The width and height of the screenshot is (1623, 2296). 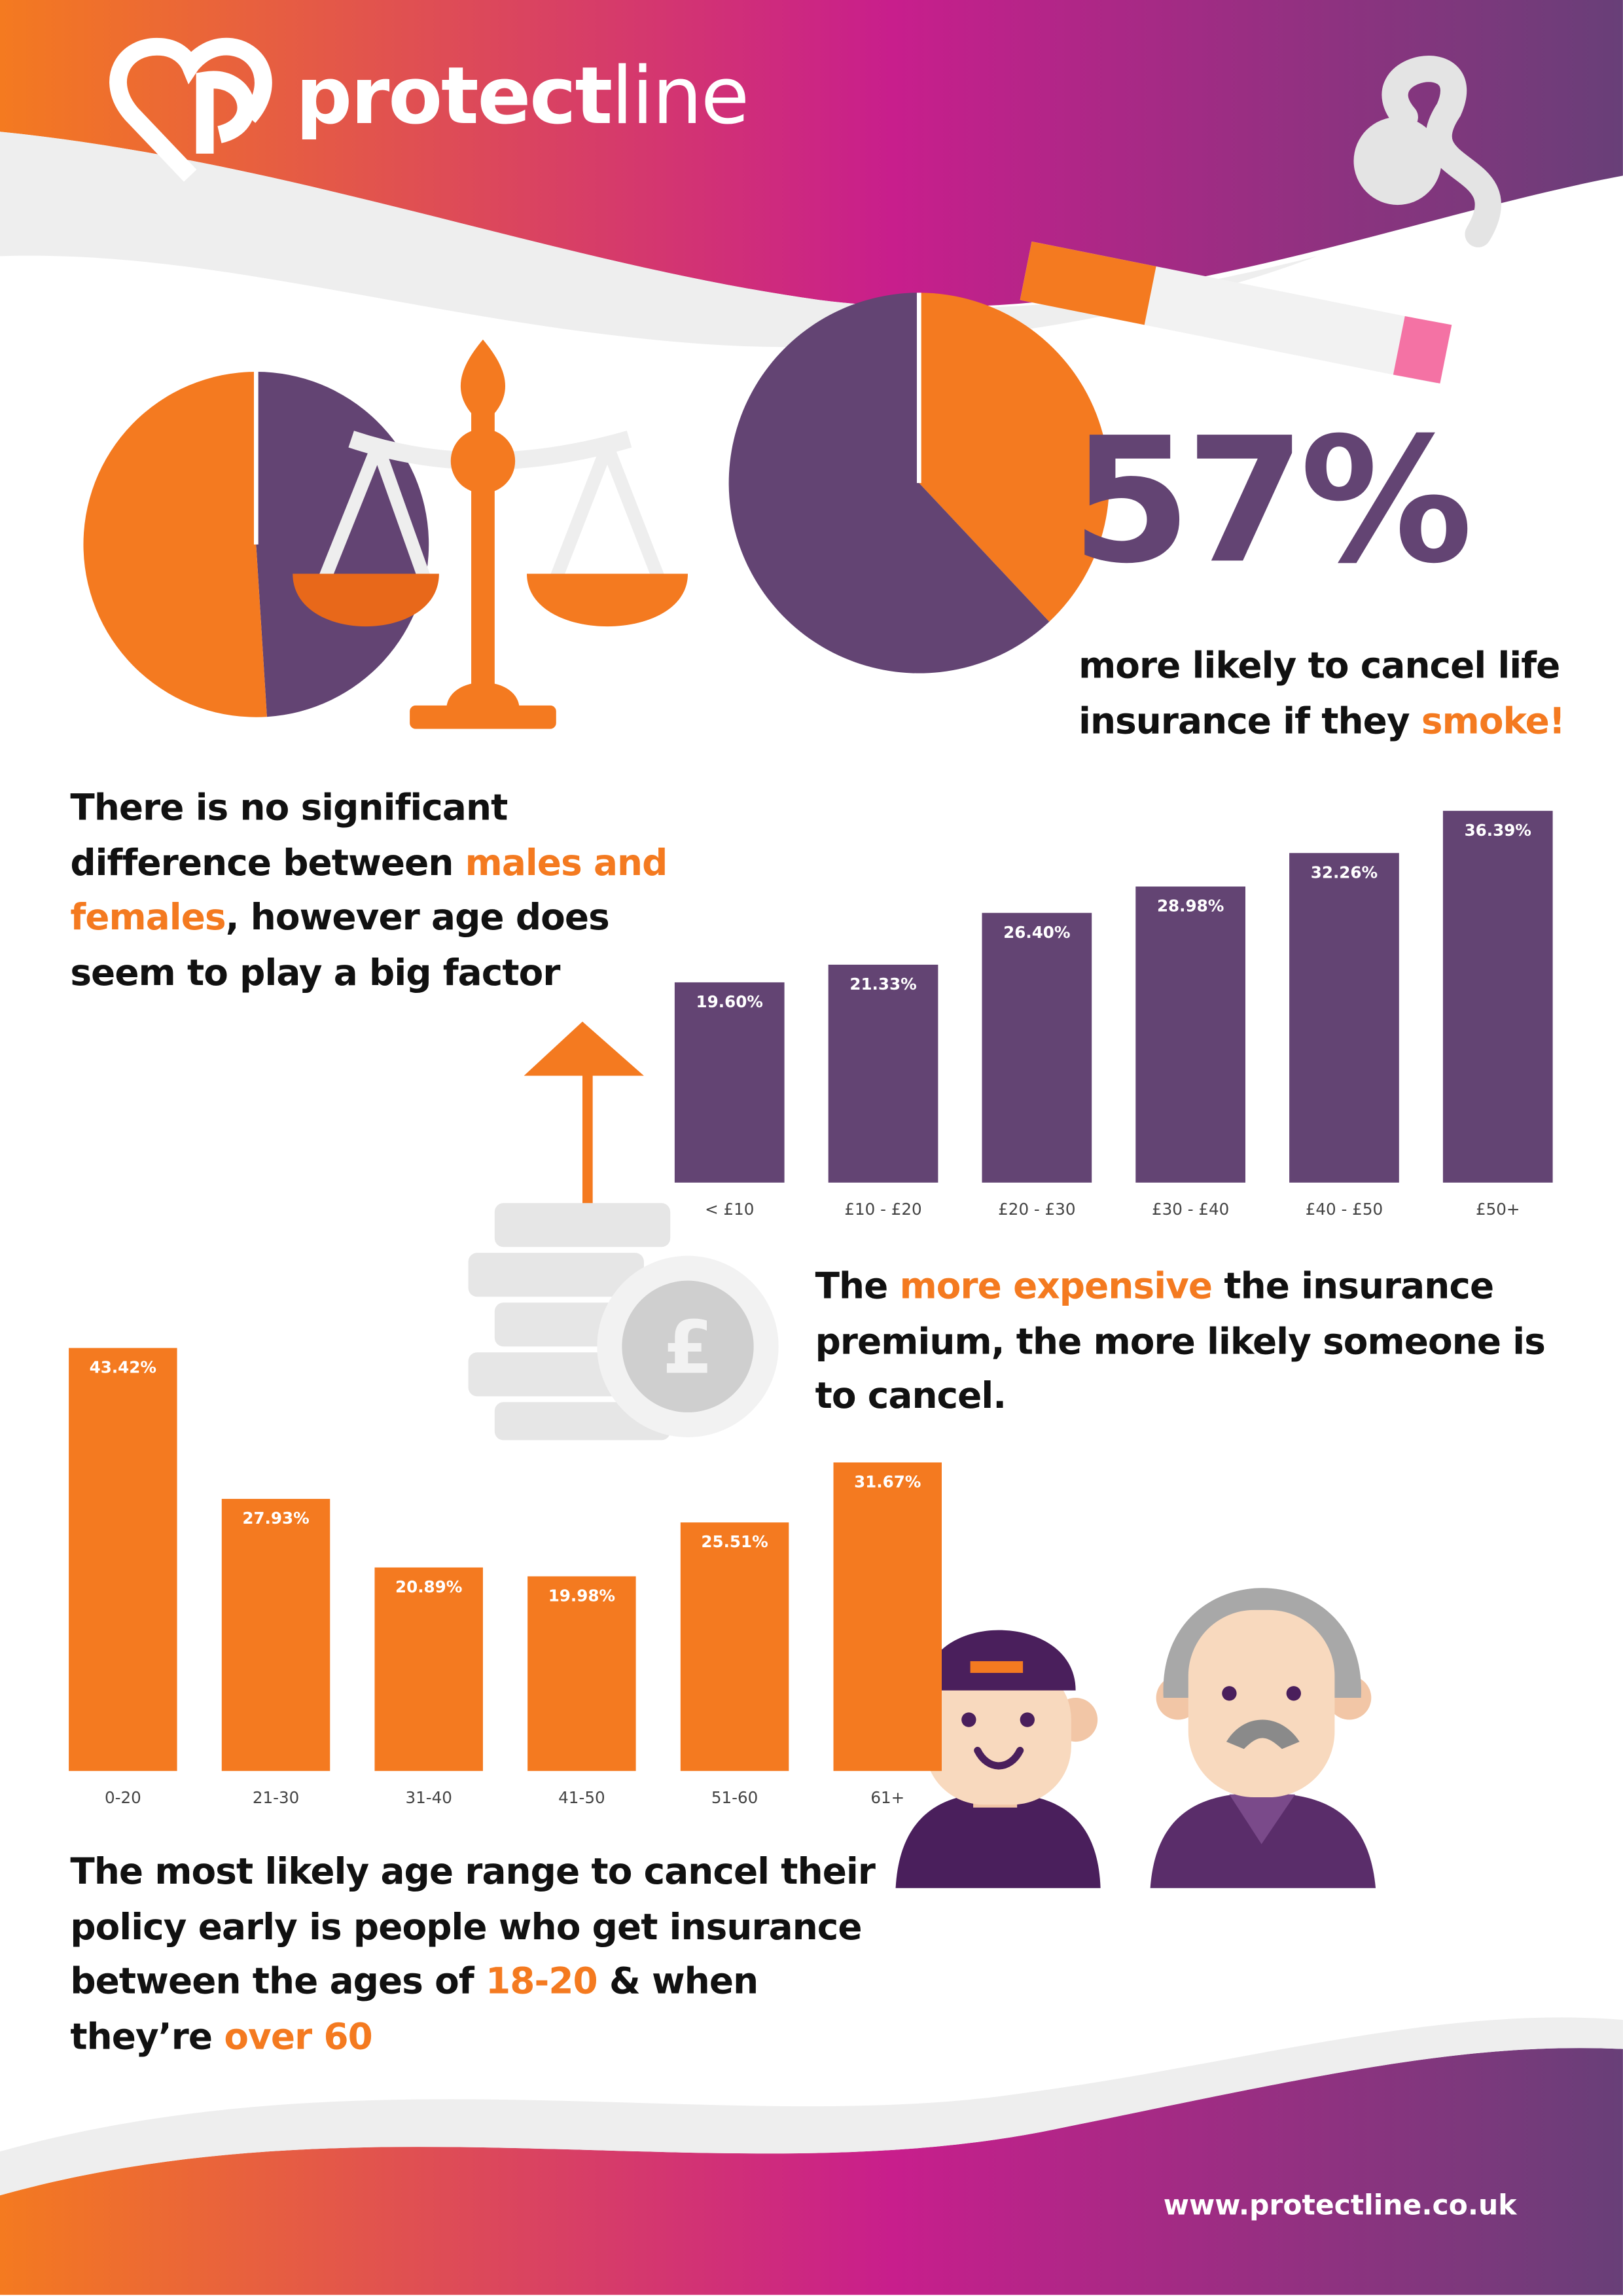 What do you see at coordinates (1344, 872) in the screenshot?
I see `bar-value-label: 32.26%` at bounding box center [1344, 872].